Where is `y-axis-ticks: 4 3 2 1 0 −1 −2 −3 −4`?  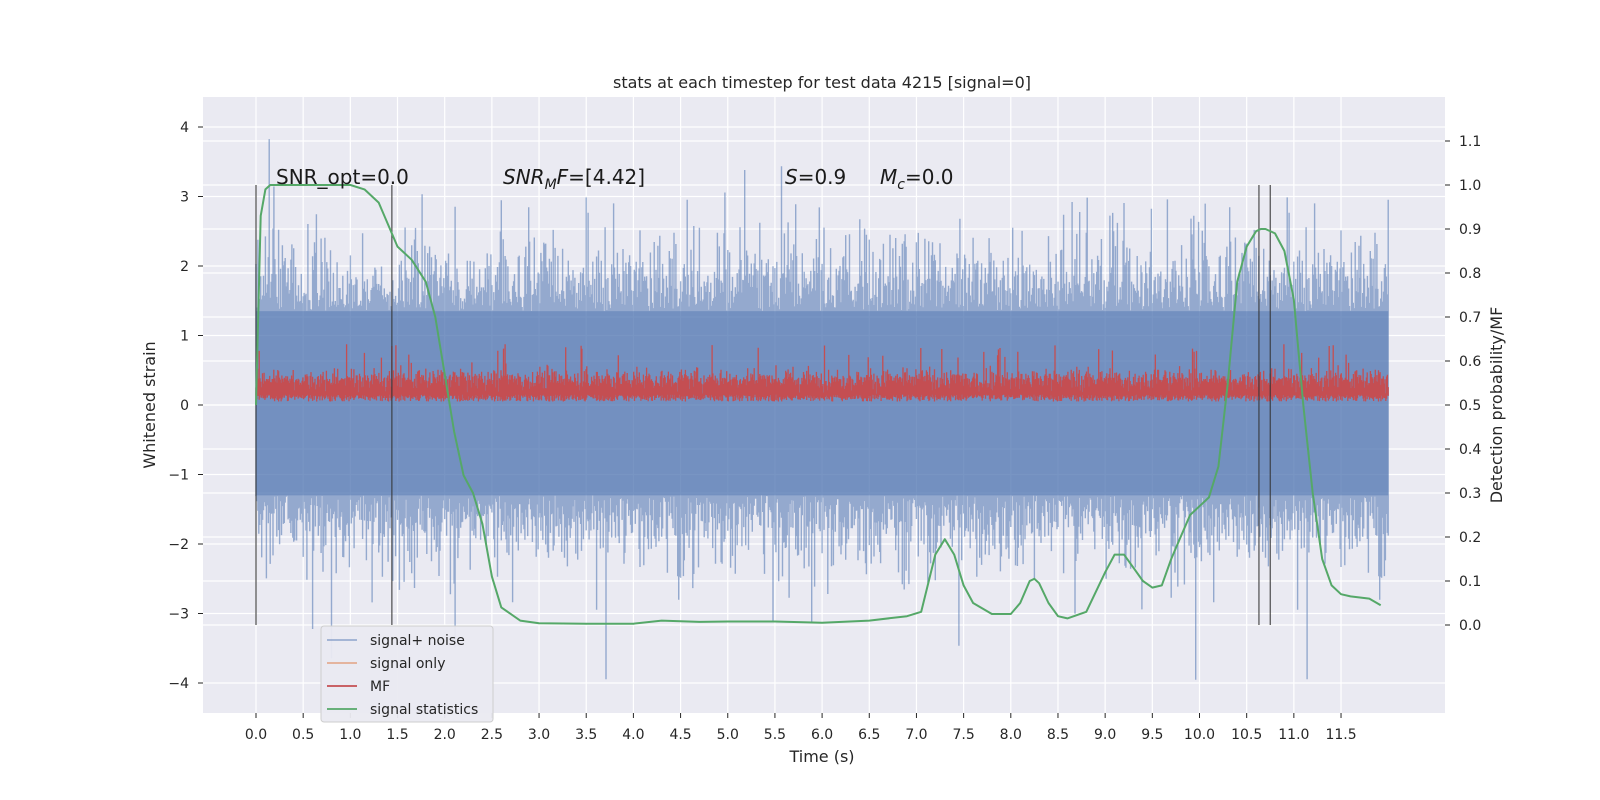 y-axis-ticks: 4 3 2 1 0 −1 −2 −3 −4 is located at coordinates (185, 406).